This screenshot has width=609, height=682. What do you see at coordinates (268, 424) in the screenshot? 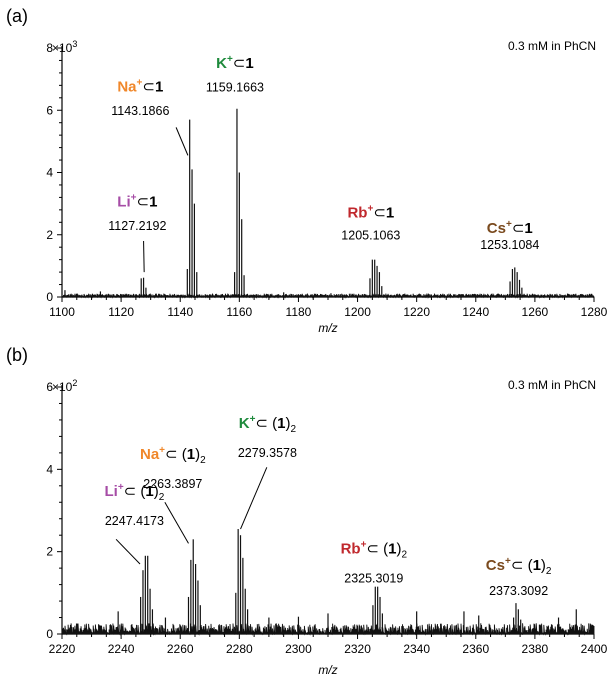
I see `ion-label-k: K+⊂ (1)2` at bounding box center [268, 424].